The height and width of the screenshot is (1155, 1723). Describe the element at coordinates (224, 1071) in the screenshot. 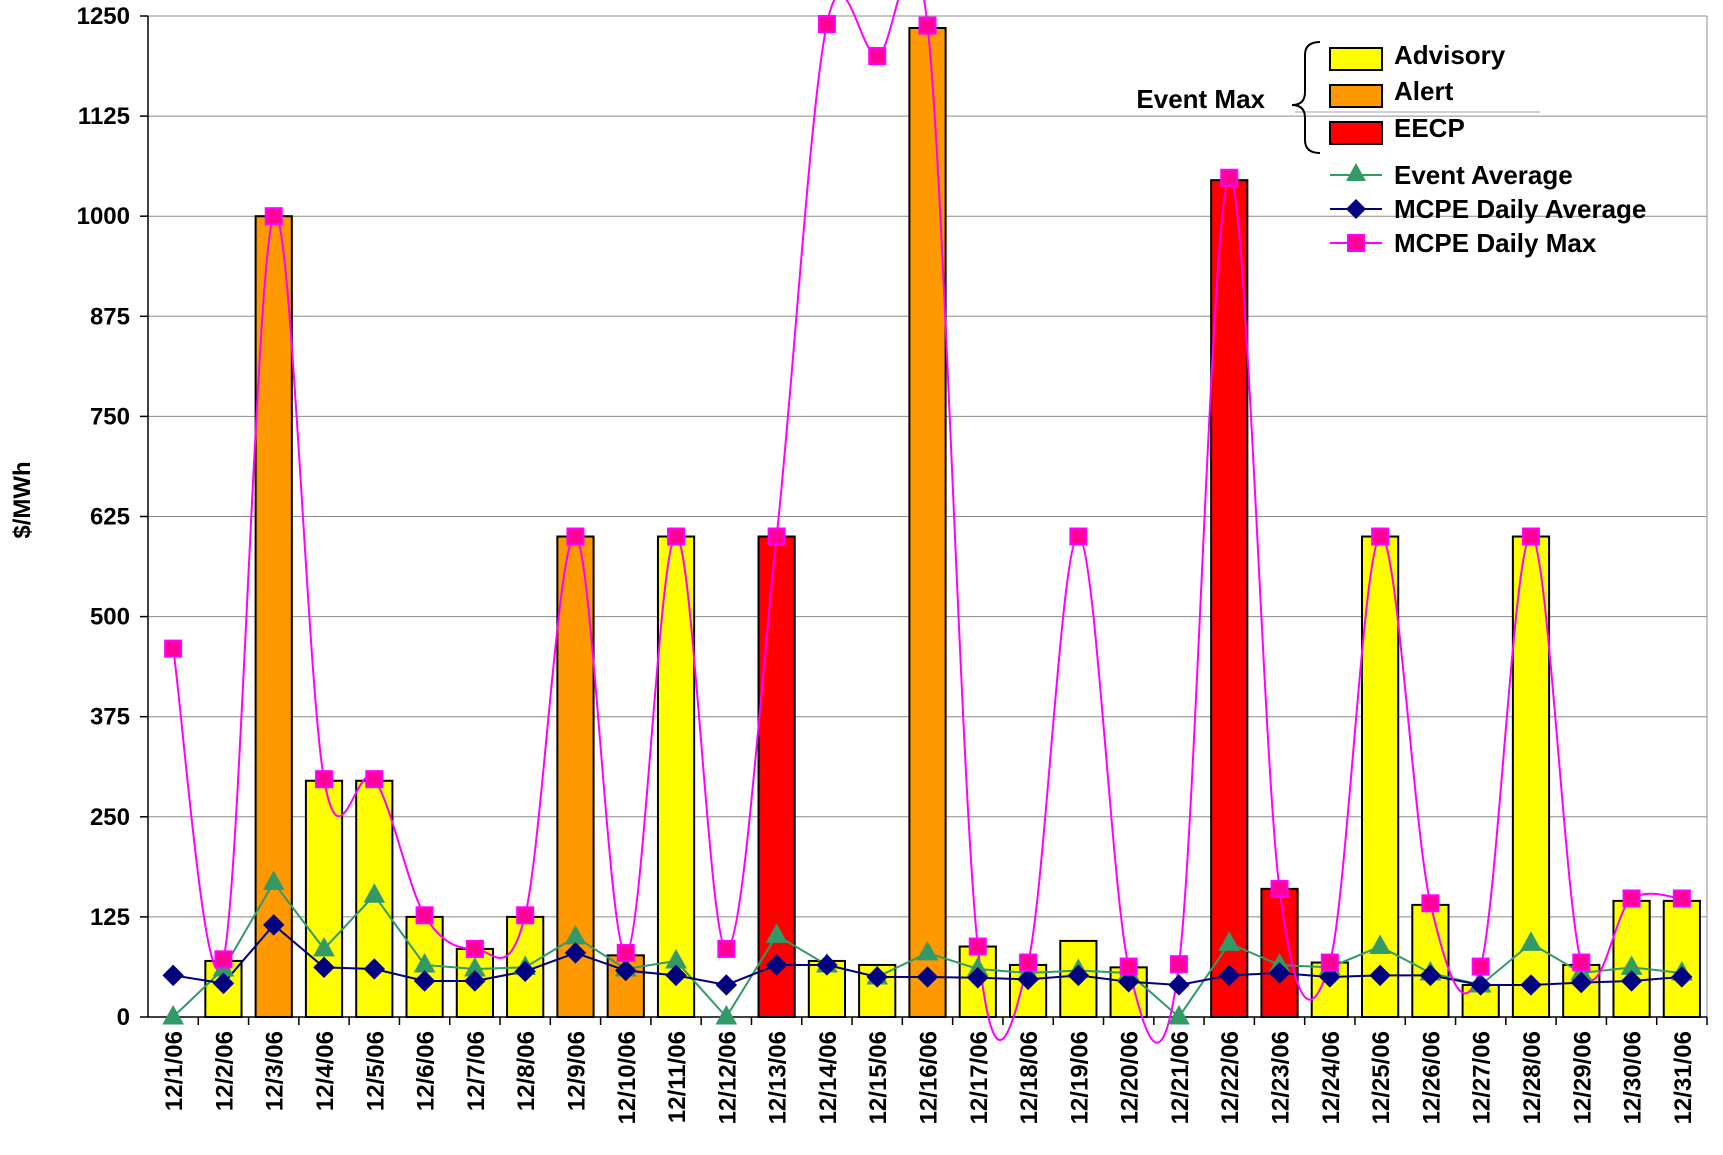

I see `x-tick-label: 12/2/06` at that location.